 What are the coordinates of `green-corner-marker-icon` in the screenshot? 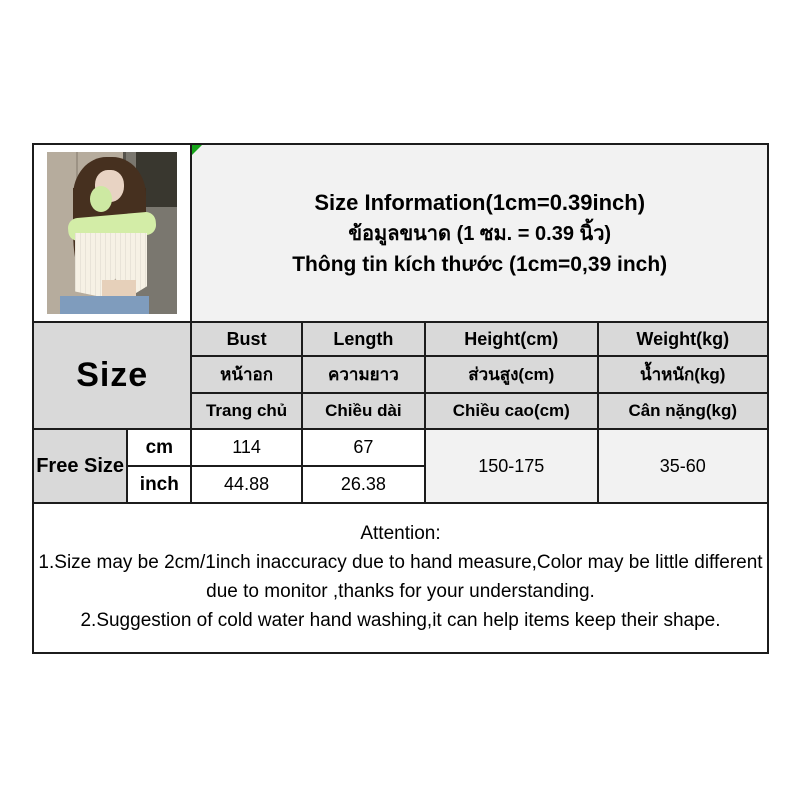 It's located at (198, 150).